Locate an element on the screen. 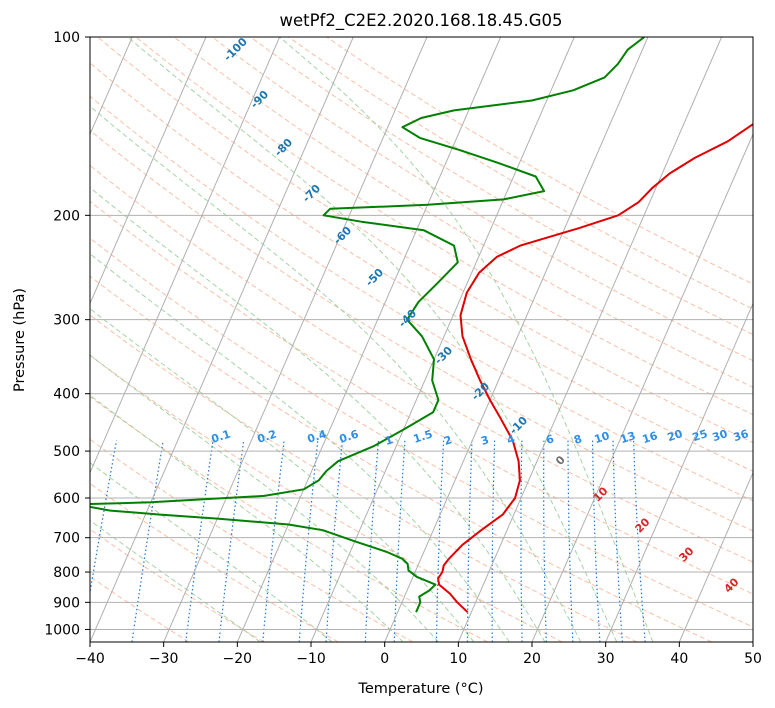  y-tick-label: 100 is located at coordinates (66, 38).